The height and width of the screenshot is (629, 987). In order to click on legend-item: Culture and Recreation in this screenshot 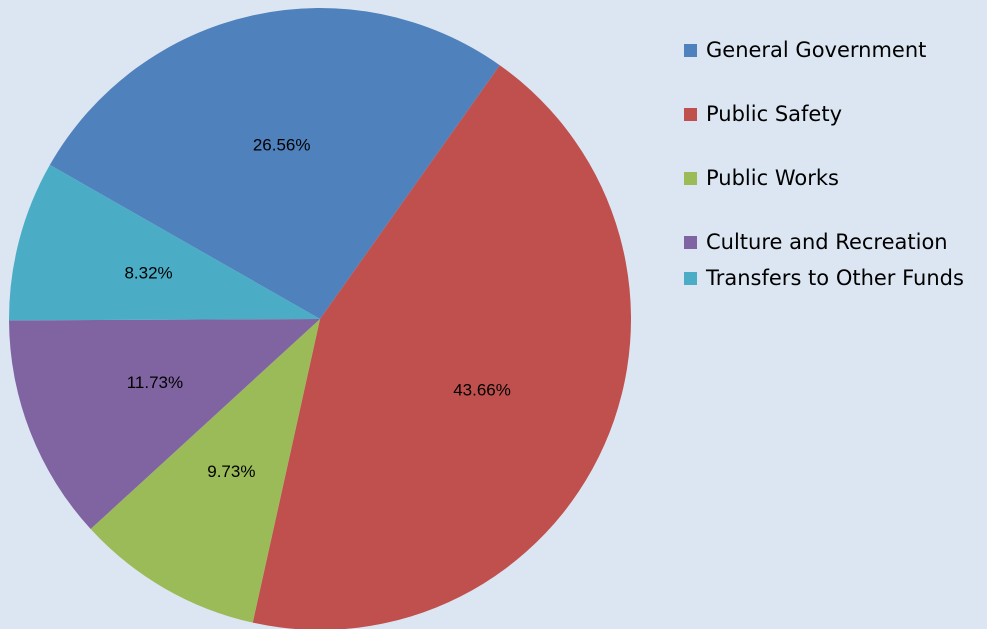, I will do `click(834, 242)`.